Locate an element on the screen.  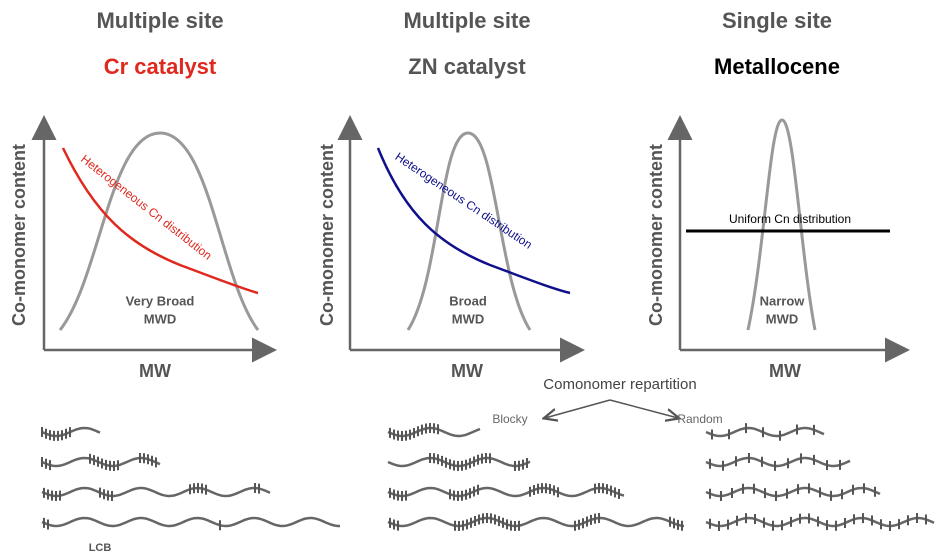
curve-label: Heterogeneous Cn distribution is located at coordinates (464, 201).